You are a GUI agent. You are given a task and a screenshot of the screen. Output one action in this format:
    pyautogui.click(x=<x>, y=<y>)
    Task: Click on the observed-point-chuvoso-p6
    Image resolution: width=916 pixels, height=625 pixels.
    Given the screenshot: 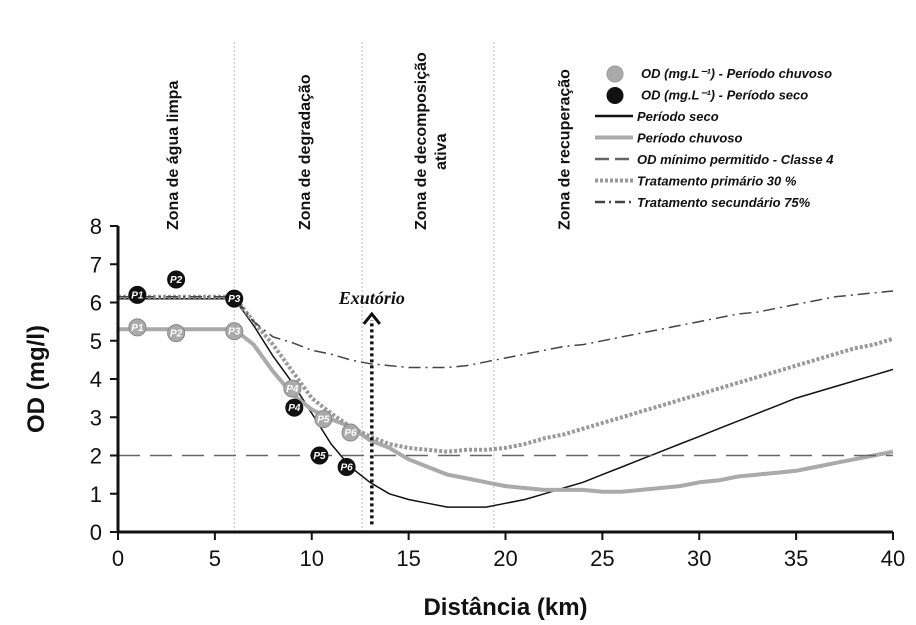 What is the action you would take?
    pyautogui.click(x=350, y=432)
    